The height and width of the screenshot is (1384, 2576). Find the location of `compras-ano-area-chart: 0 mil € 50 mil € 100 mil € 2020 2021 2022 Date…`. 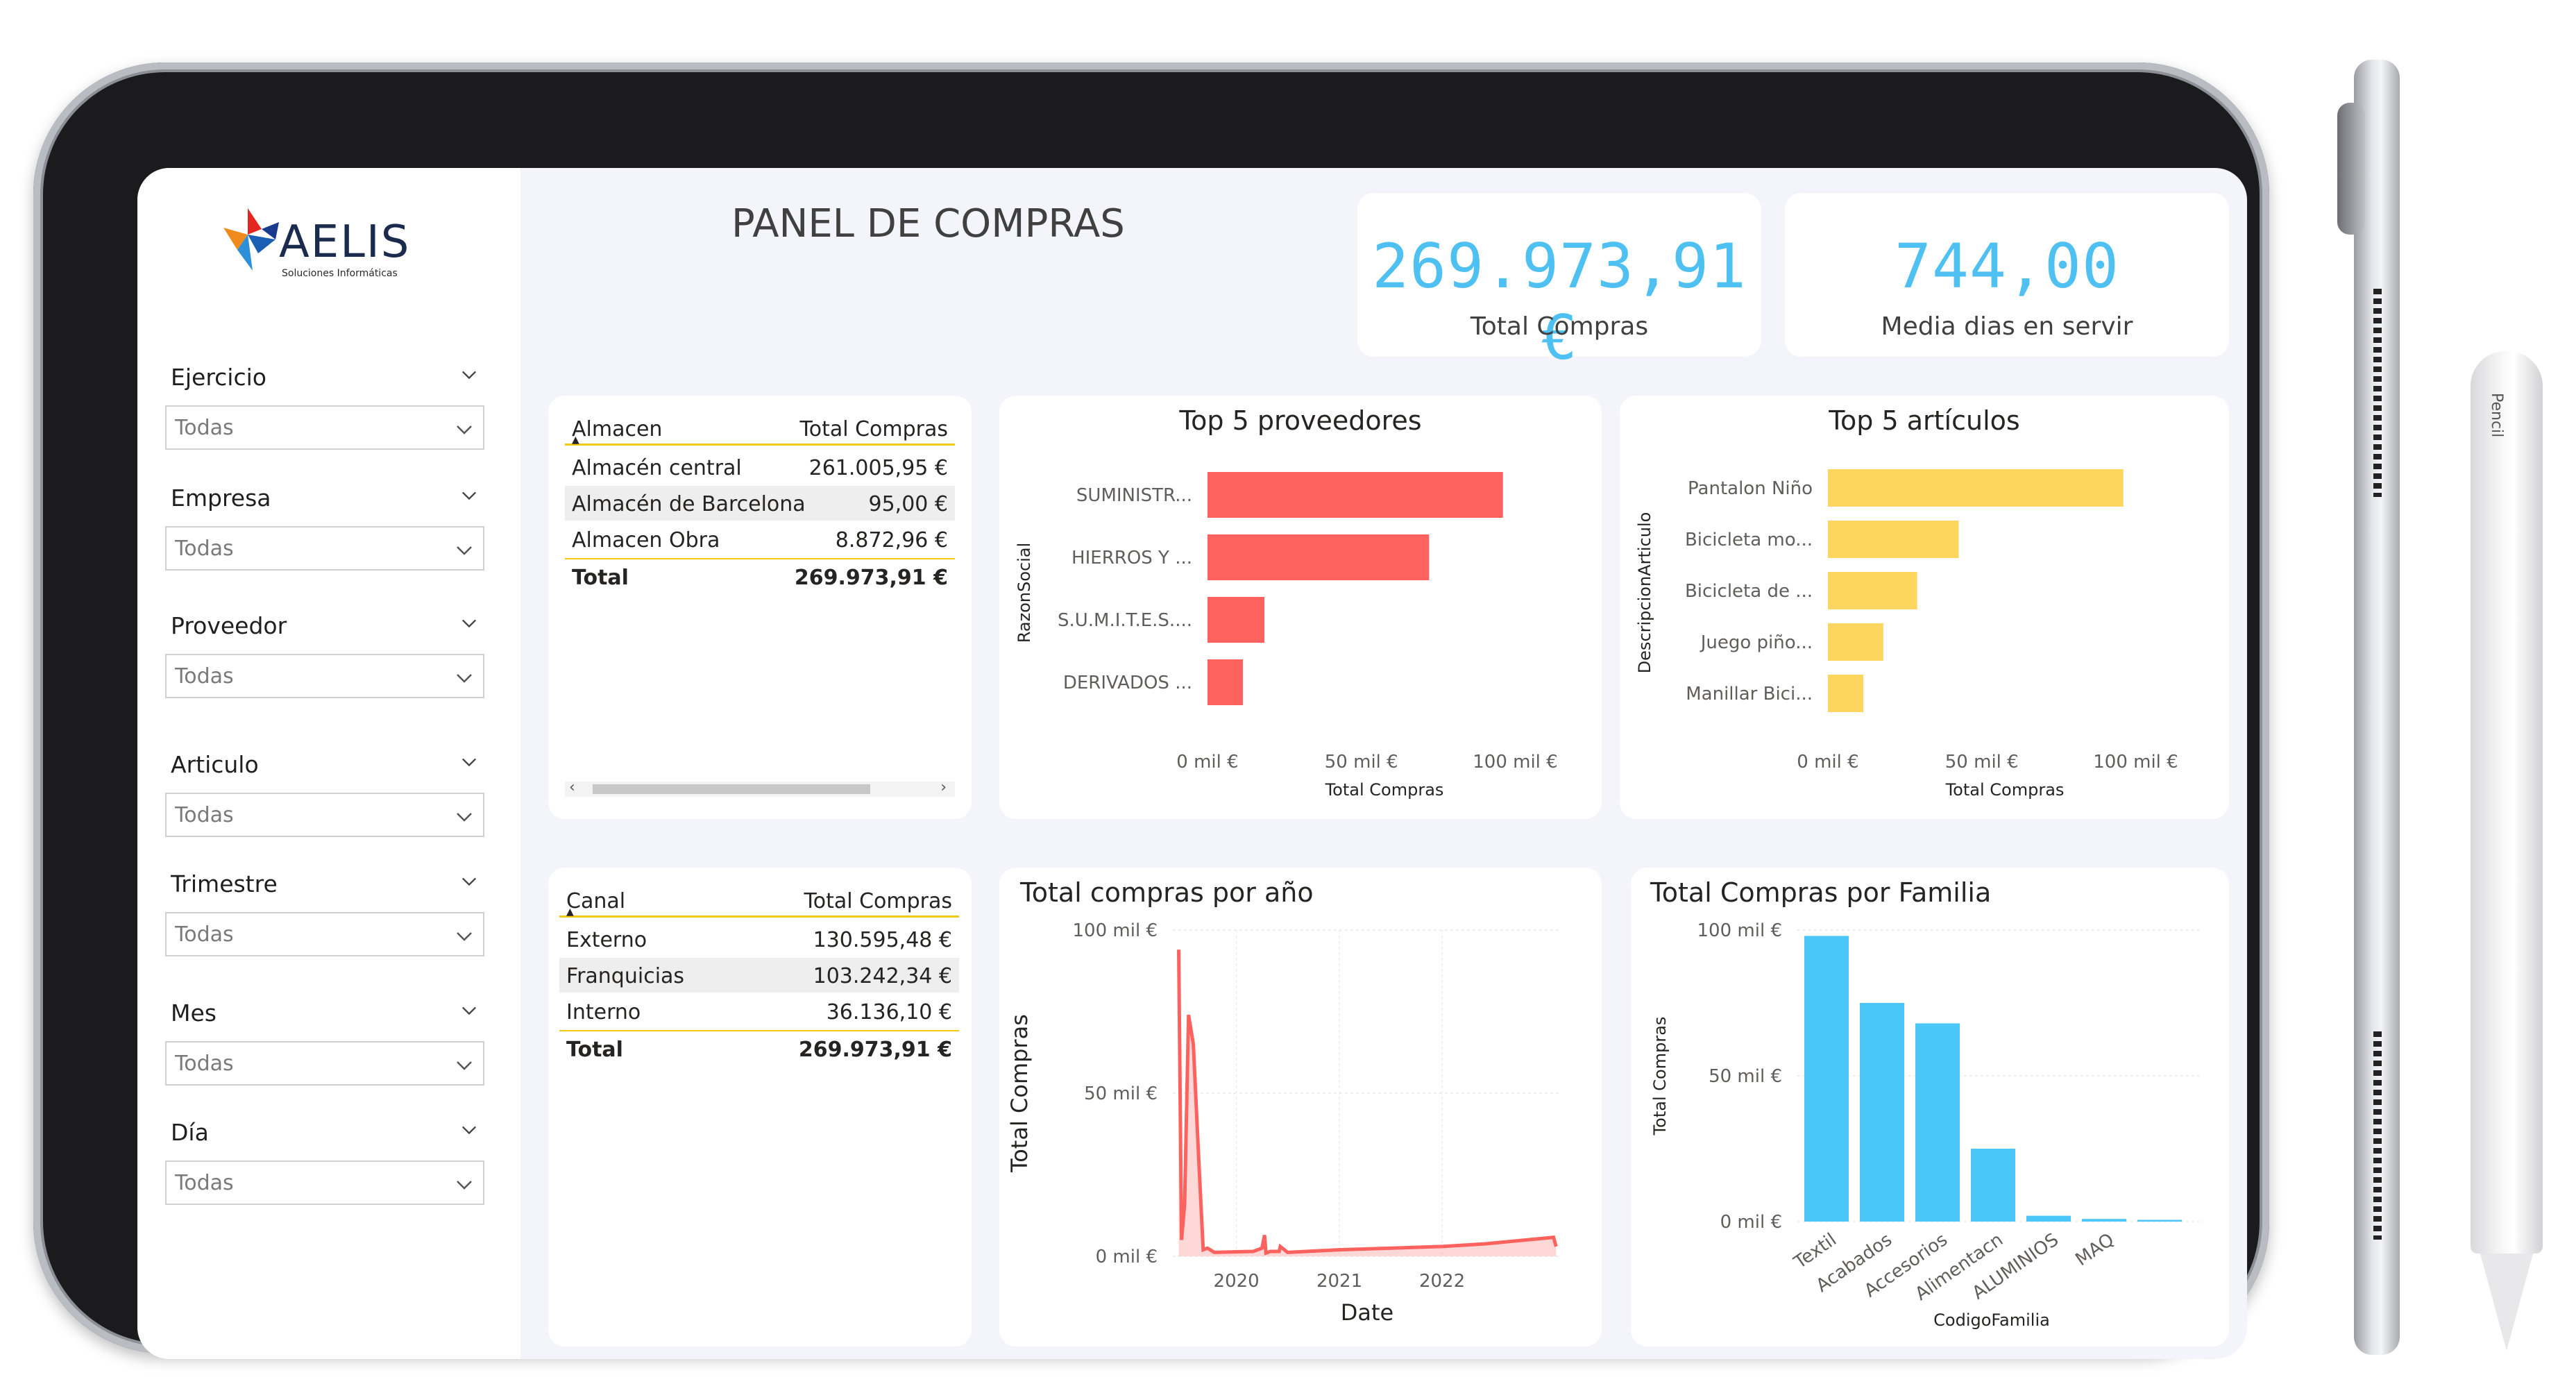

compras-ano-area-chart: 0 mil € 50 mil € 100 mil € 2020 2021 2022 Date… is located at coordinates (1283, 1123).